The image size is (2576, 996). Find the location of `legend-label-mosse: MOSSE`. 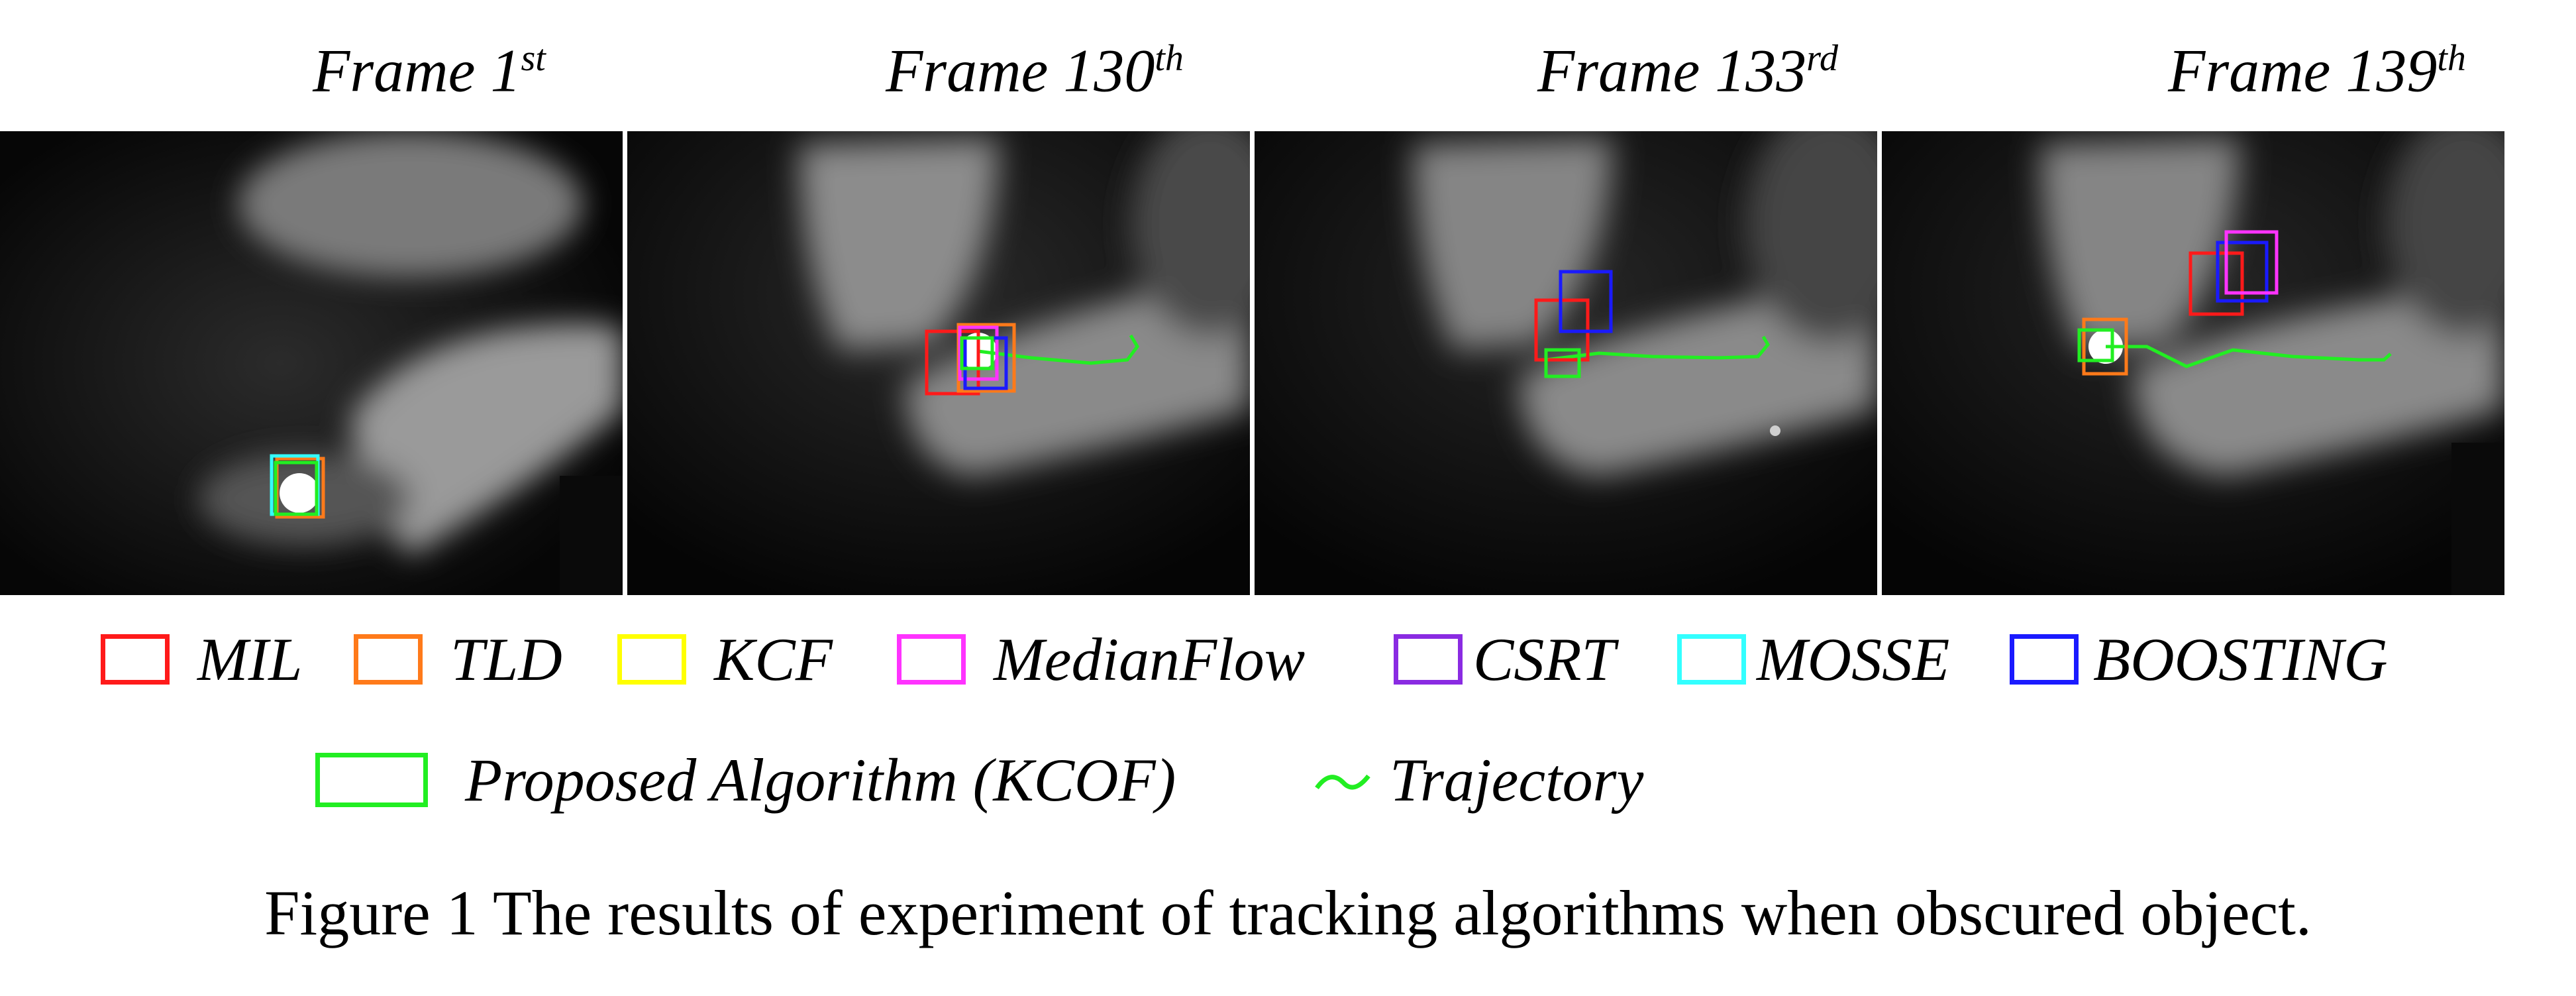

legend-label-mosse: MOSSE is located at coordinates (1853, 659).